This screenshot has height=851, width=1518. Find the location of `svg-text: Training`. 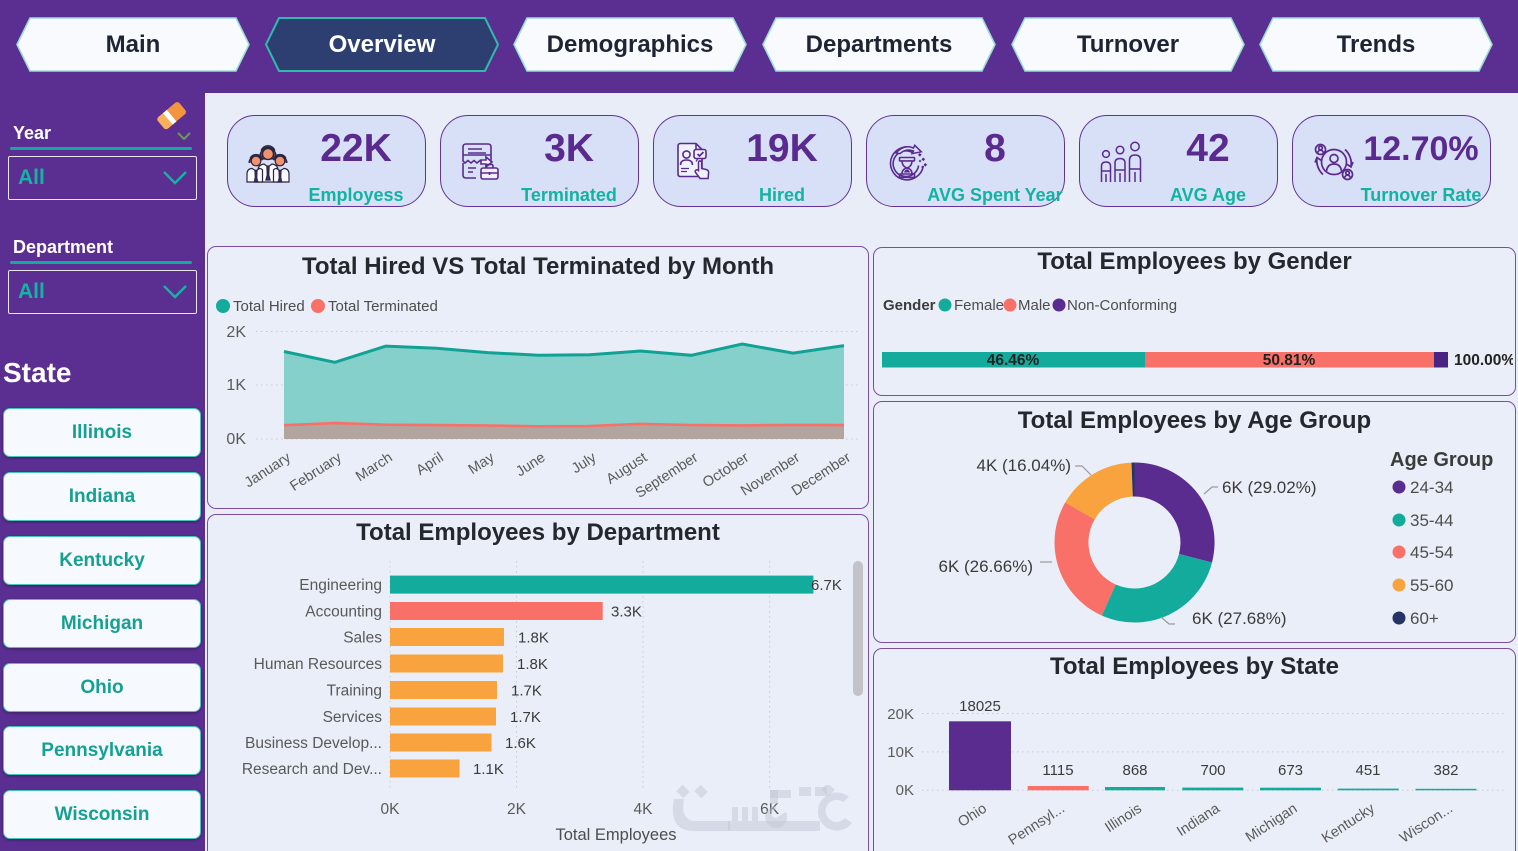

svg-text: Training is located at coordinates (354, 691).